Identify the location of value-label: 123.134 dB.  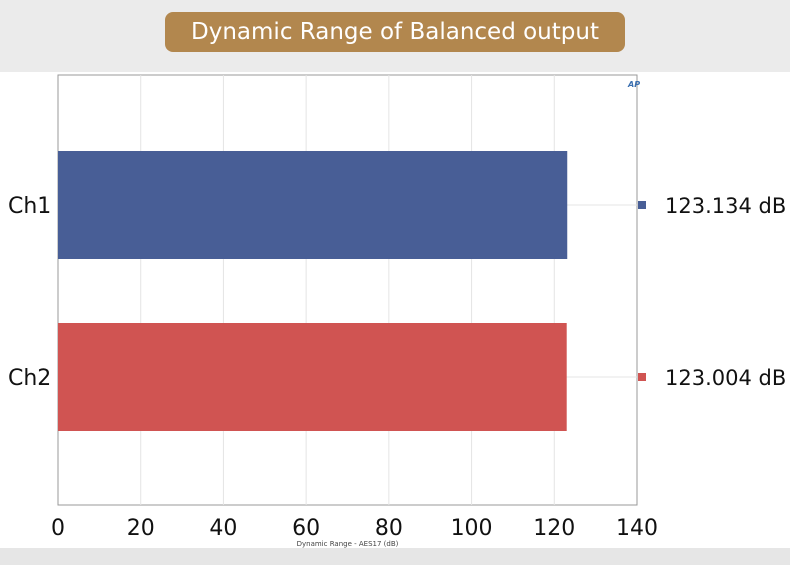
(725, 206).